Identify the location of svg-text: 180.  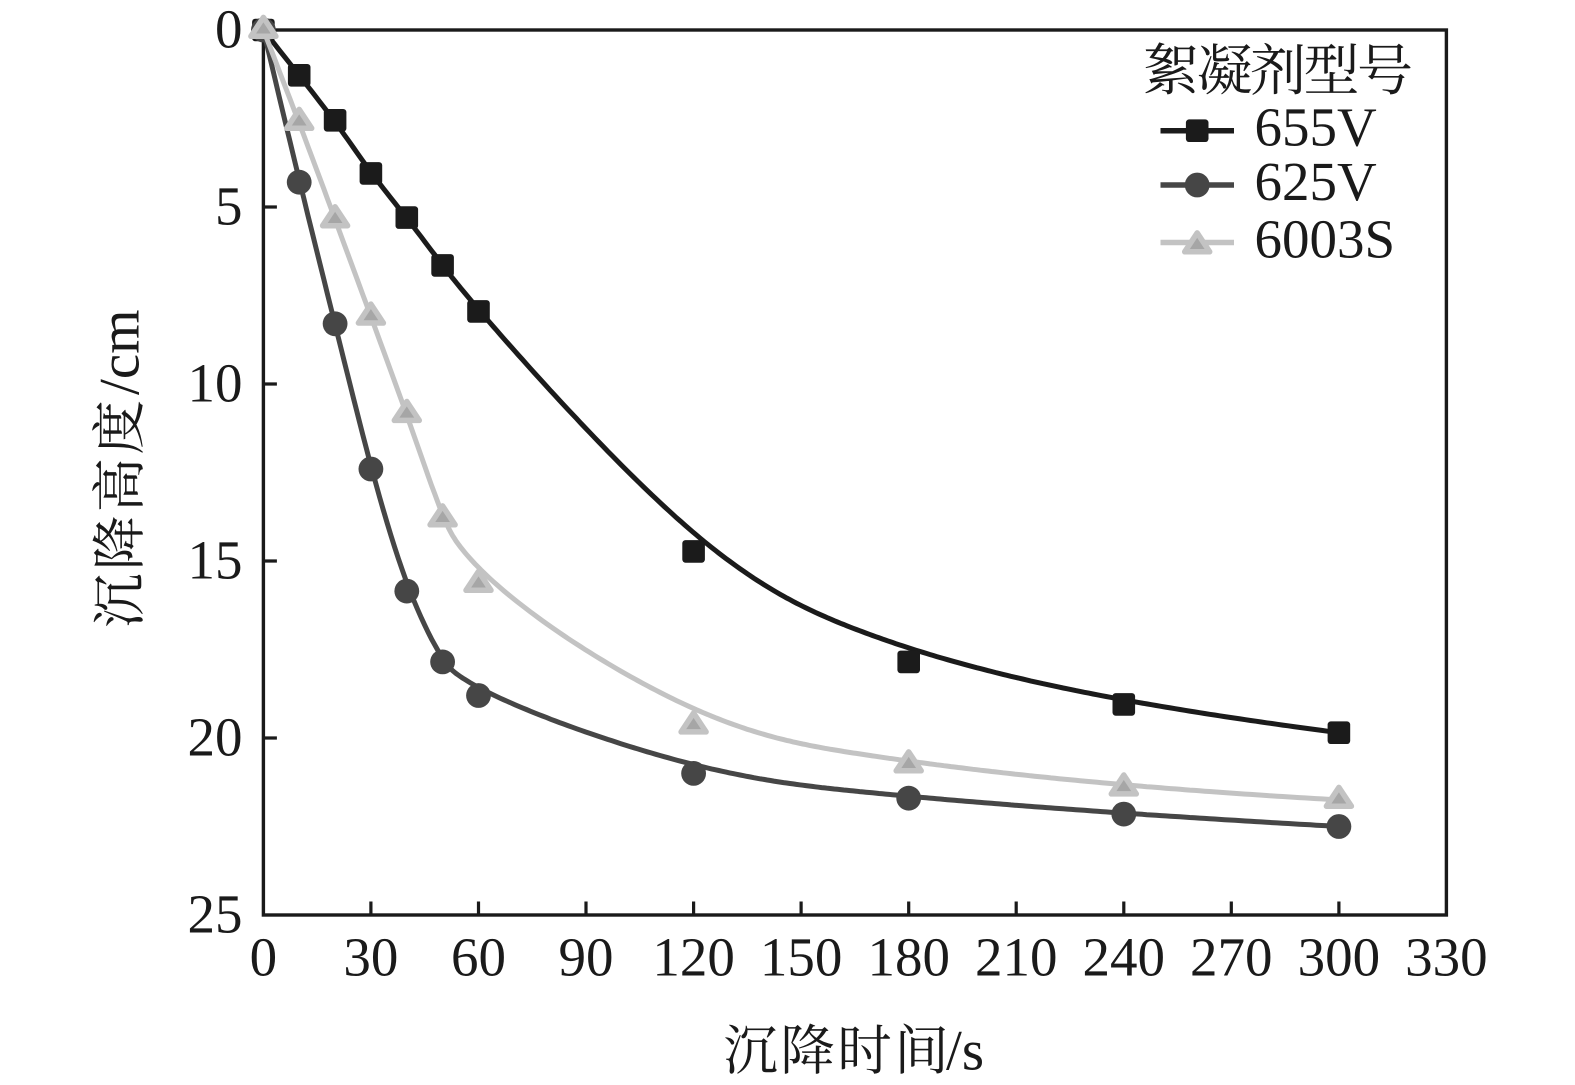
(908, 957).